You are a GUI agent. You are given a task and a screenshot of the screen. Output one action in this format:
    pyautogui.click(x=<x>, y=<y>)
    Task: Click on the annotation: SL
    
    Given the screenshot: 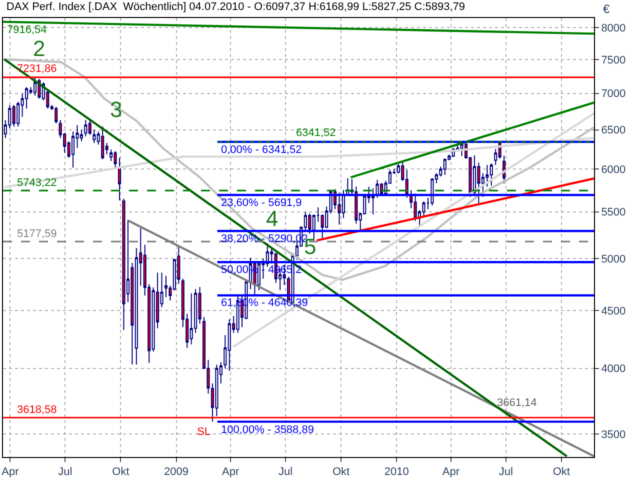 What is the action you would take?
    pyautogui.click(x=203, y=432)
    